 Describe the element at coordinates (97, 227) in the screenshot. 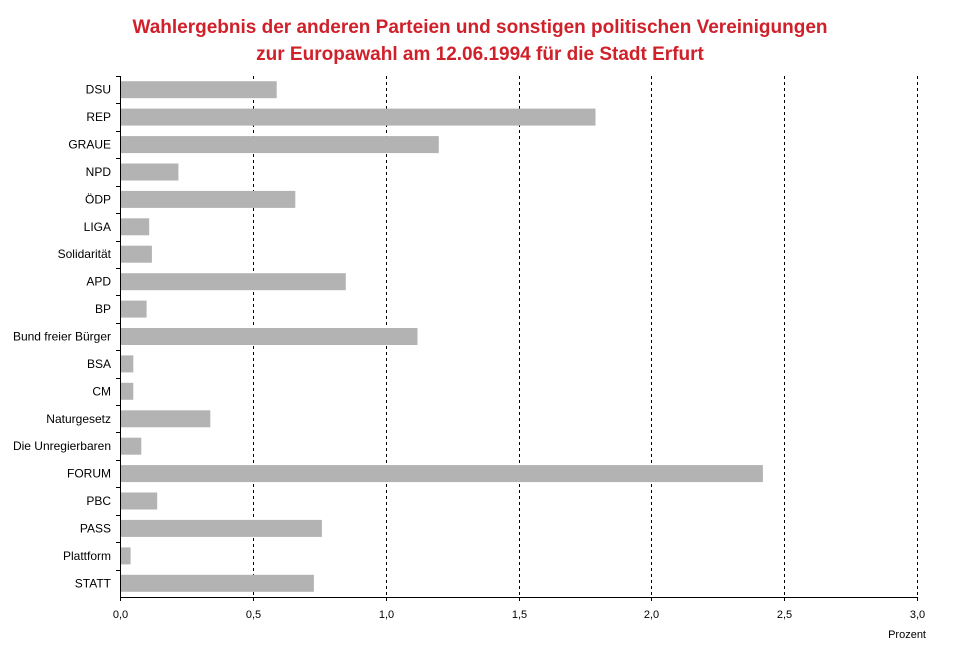

I see `category-label: LIGA` at that location.